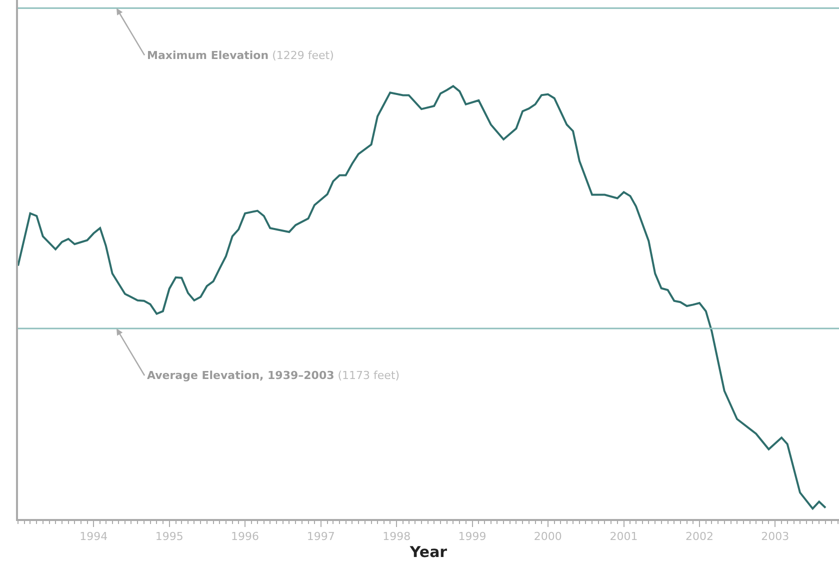 This screenshot has width=839, height=563. Describe the element at coordinates (169, 536) in the screenshot. I see `x-tick-label: 1995` at that location.